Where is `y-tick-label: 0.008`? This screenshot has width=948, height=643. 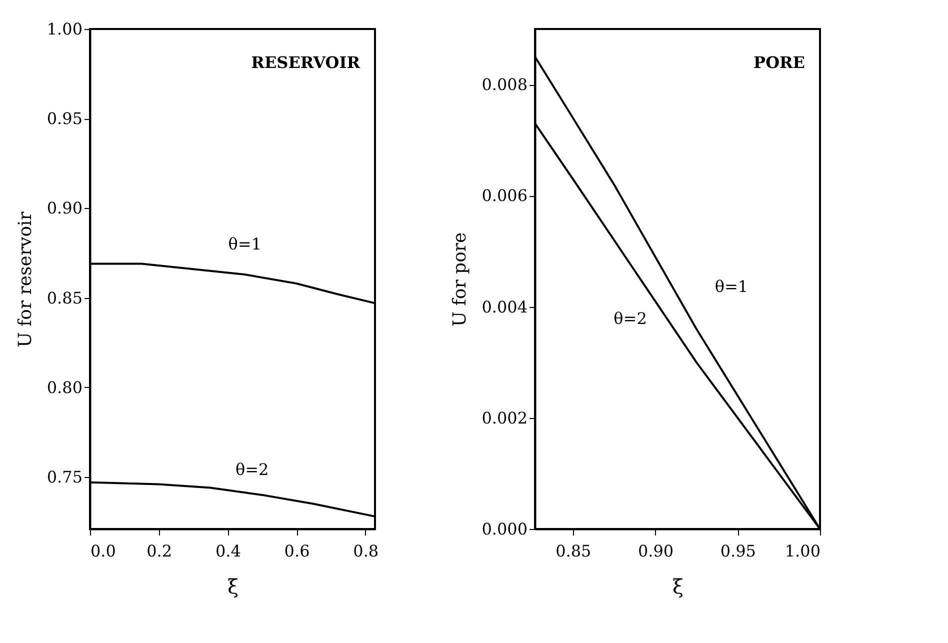
y-tick-label: 0.008 is located at coordinates (505, 84).